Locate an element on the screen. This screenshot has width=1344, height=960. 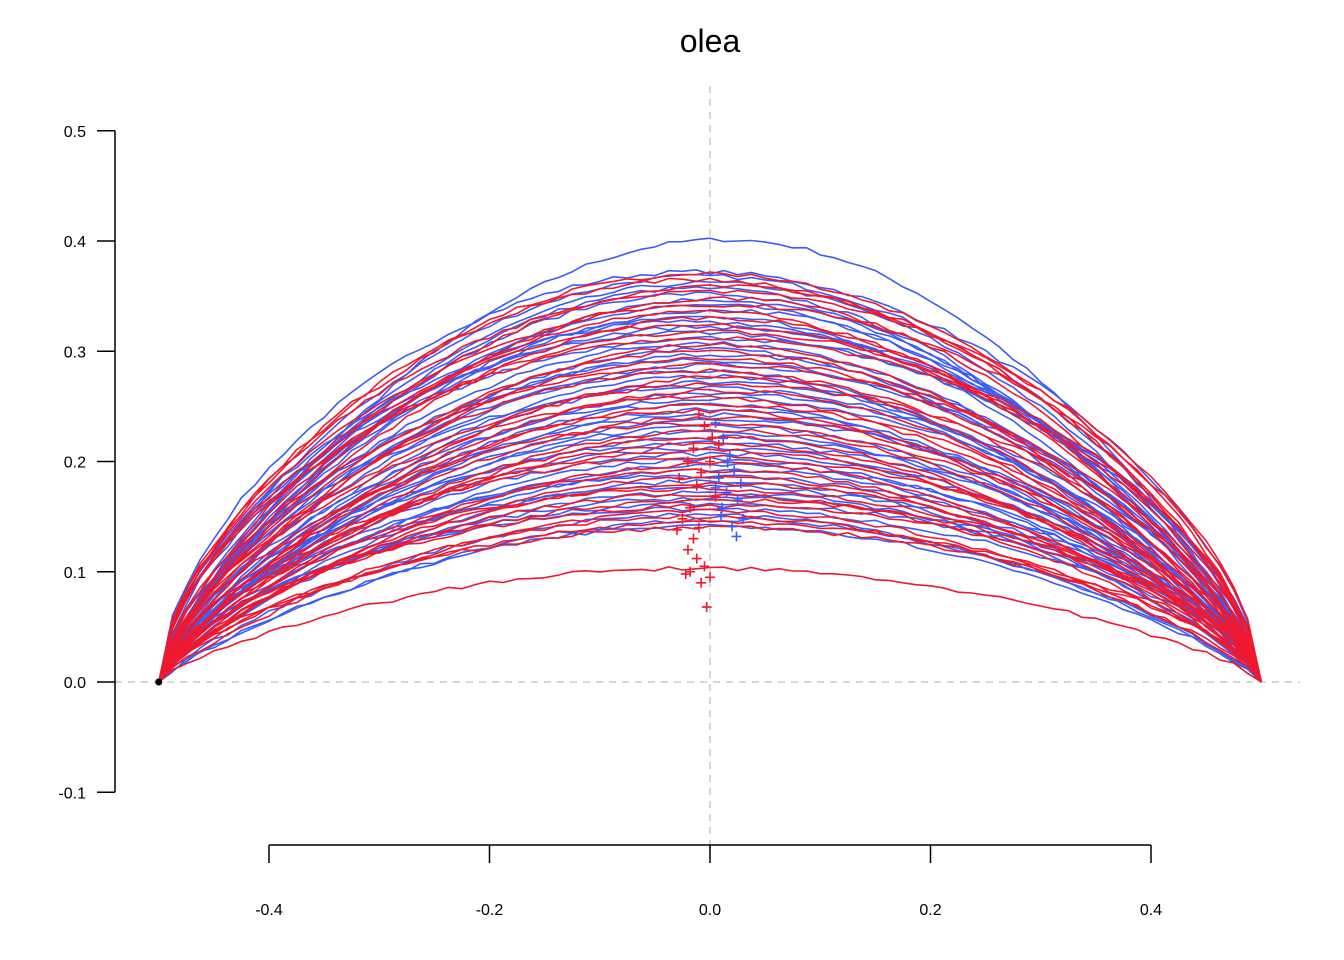
chart-title: olea is located at coordinates (710, 41).